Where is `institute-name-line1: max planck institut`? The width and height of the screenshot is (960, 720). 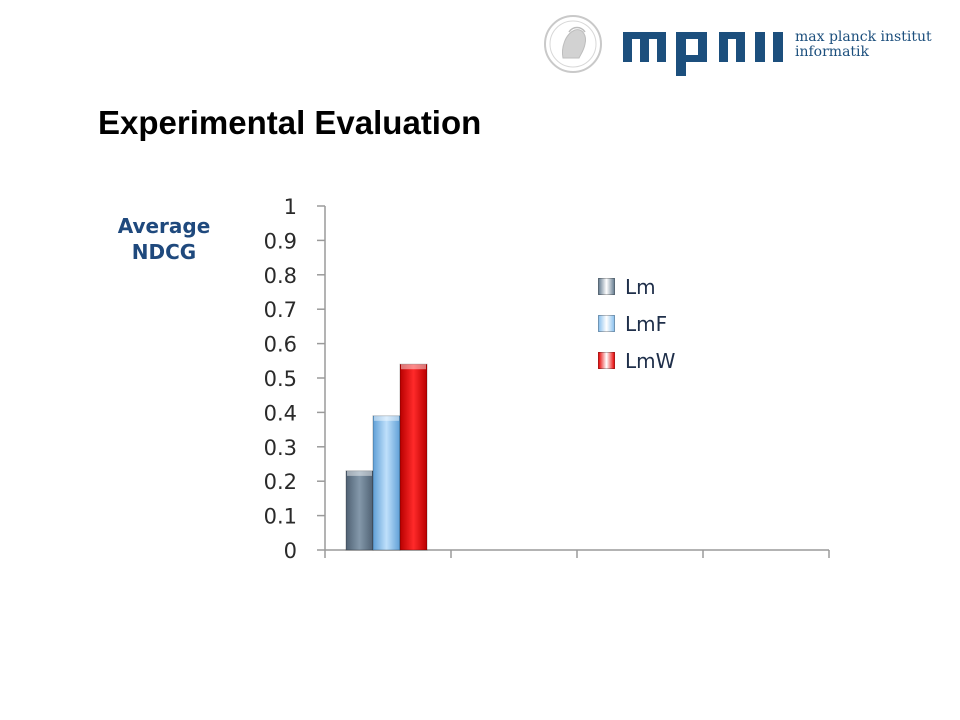 institute-name-line1: max planck institut is located at coordinates (863, 37).